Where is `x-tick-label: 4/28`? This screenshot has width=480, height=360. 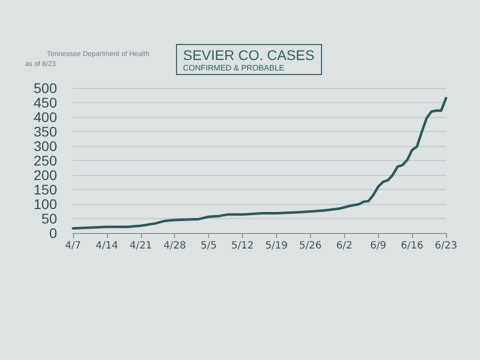
x-tick-label: 4/28 is located at coordinates (174, 246).